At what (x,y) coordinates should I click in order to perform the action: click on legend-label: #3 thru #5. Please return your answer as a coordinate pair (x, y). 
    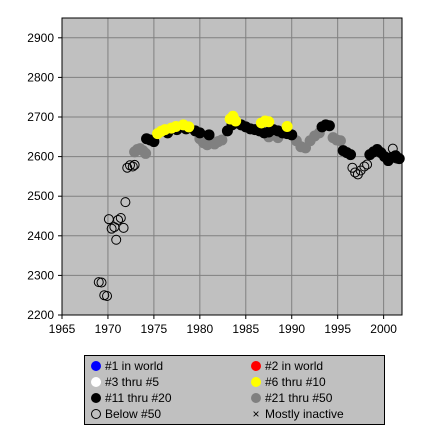
    Looking at the image, I should click on (132, 382).